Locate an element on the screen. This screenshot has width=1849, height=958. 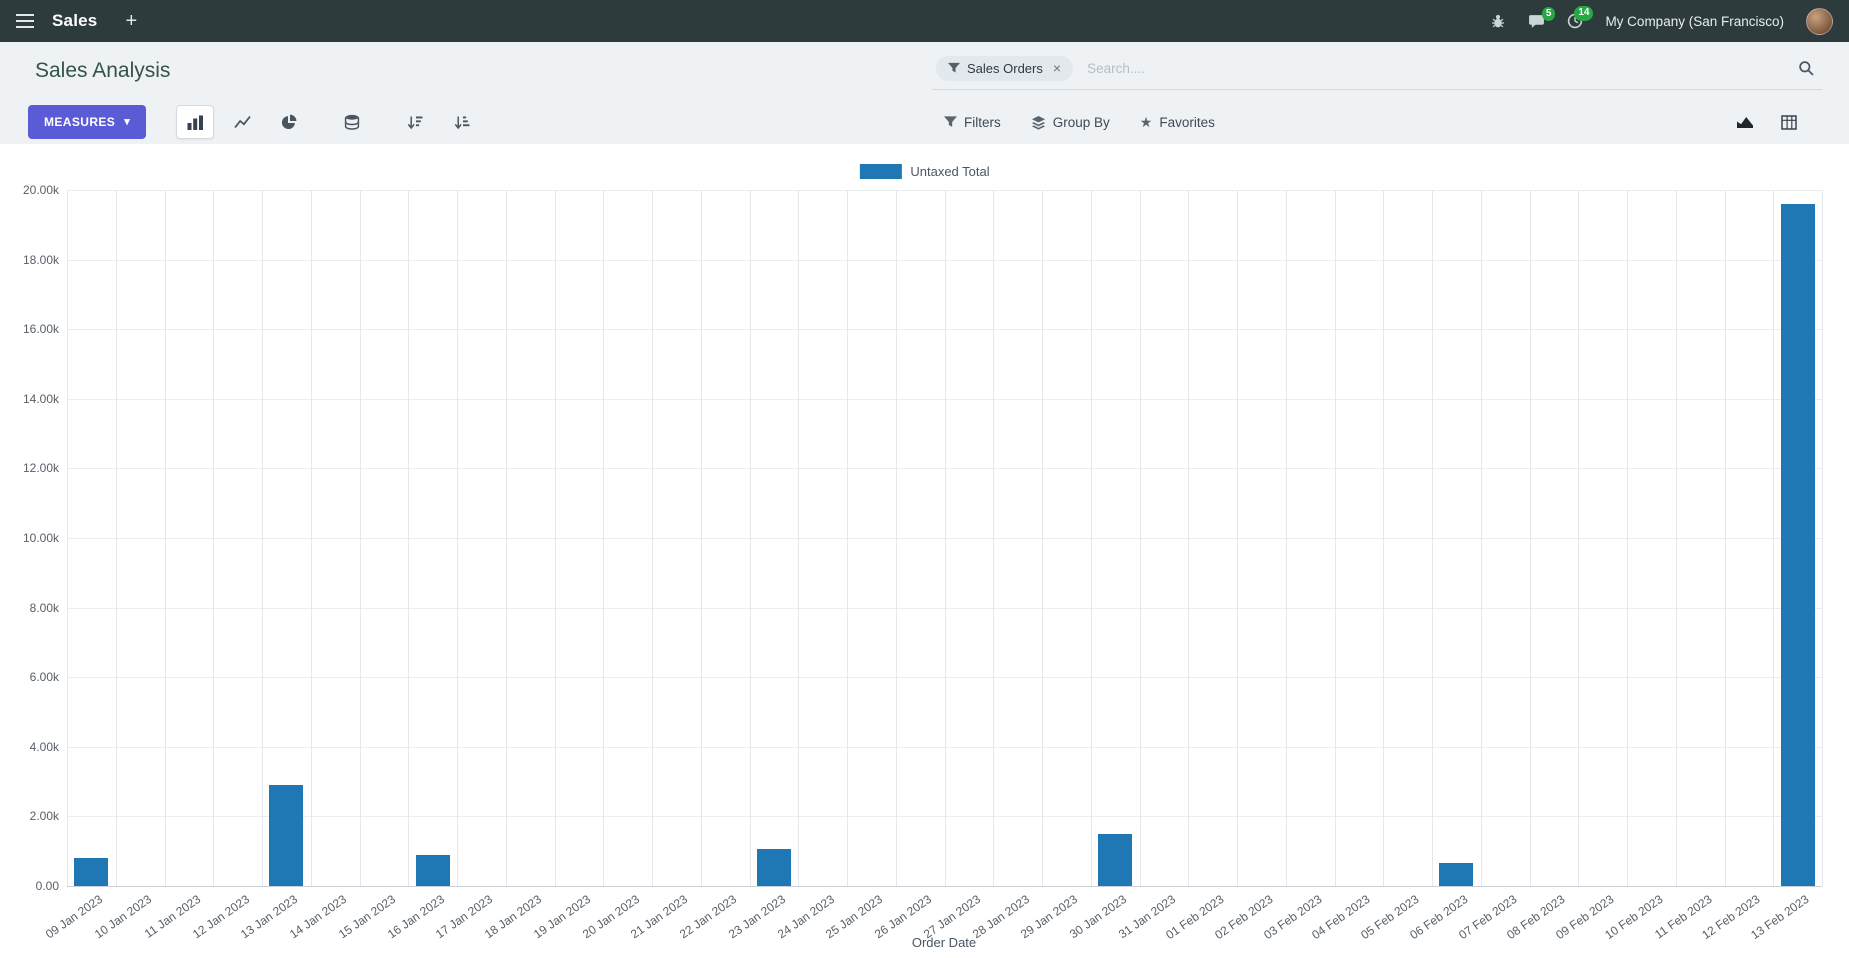
company-switcher: My Company (San Francisco) is located at coordinates (1694, 21).